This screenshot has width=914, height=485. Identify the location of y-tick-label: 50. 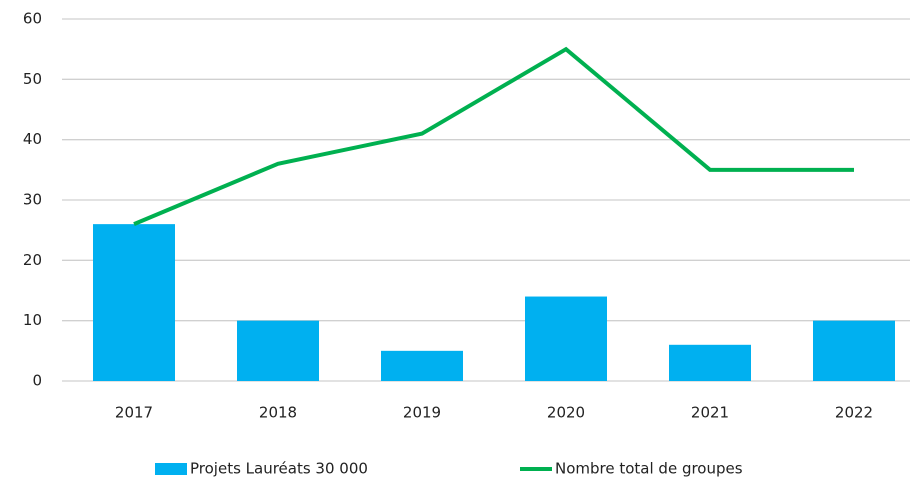
(32, 79).